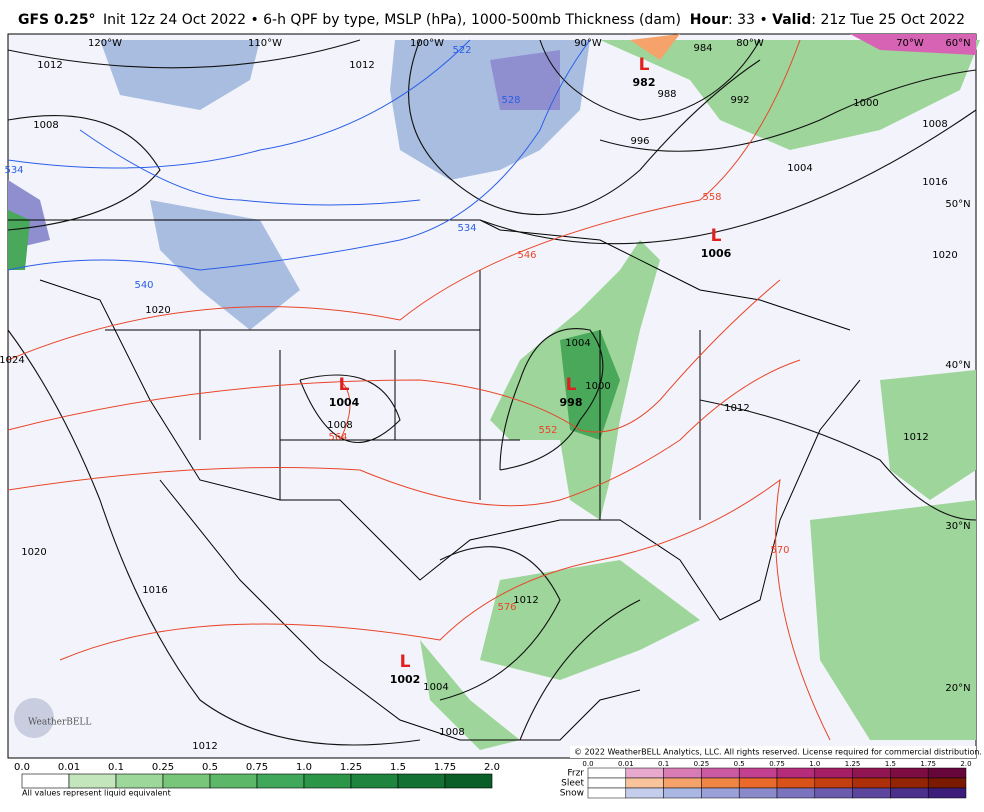  Describe the element at coordinates (928, 764) in the screenshot. I see `type-tick-label: 1.75` at that location.